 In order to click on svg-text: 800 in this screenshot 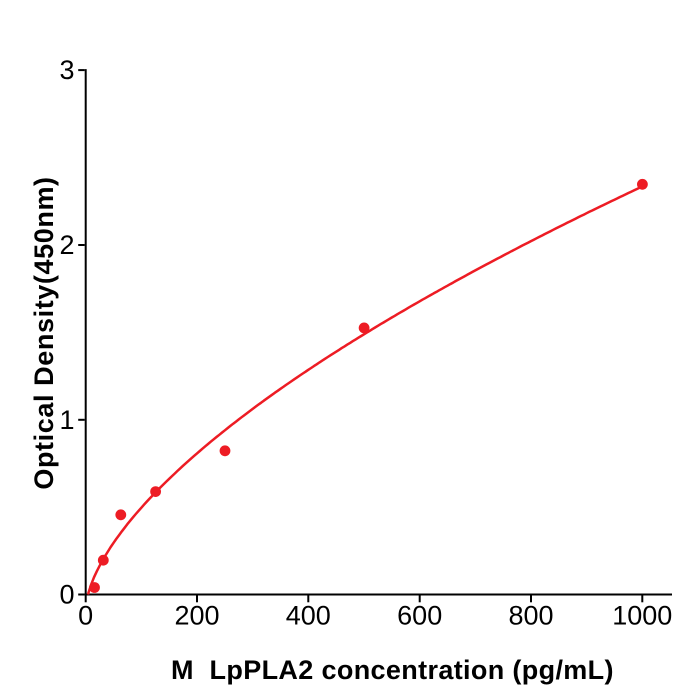, I will do `click(530, 615)`.